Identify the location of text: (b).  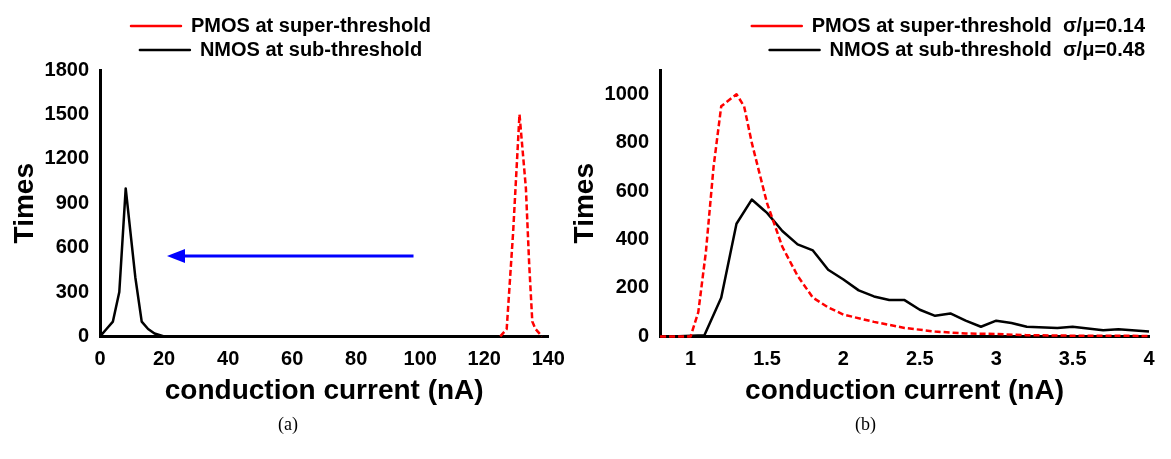
(865, 424).